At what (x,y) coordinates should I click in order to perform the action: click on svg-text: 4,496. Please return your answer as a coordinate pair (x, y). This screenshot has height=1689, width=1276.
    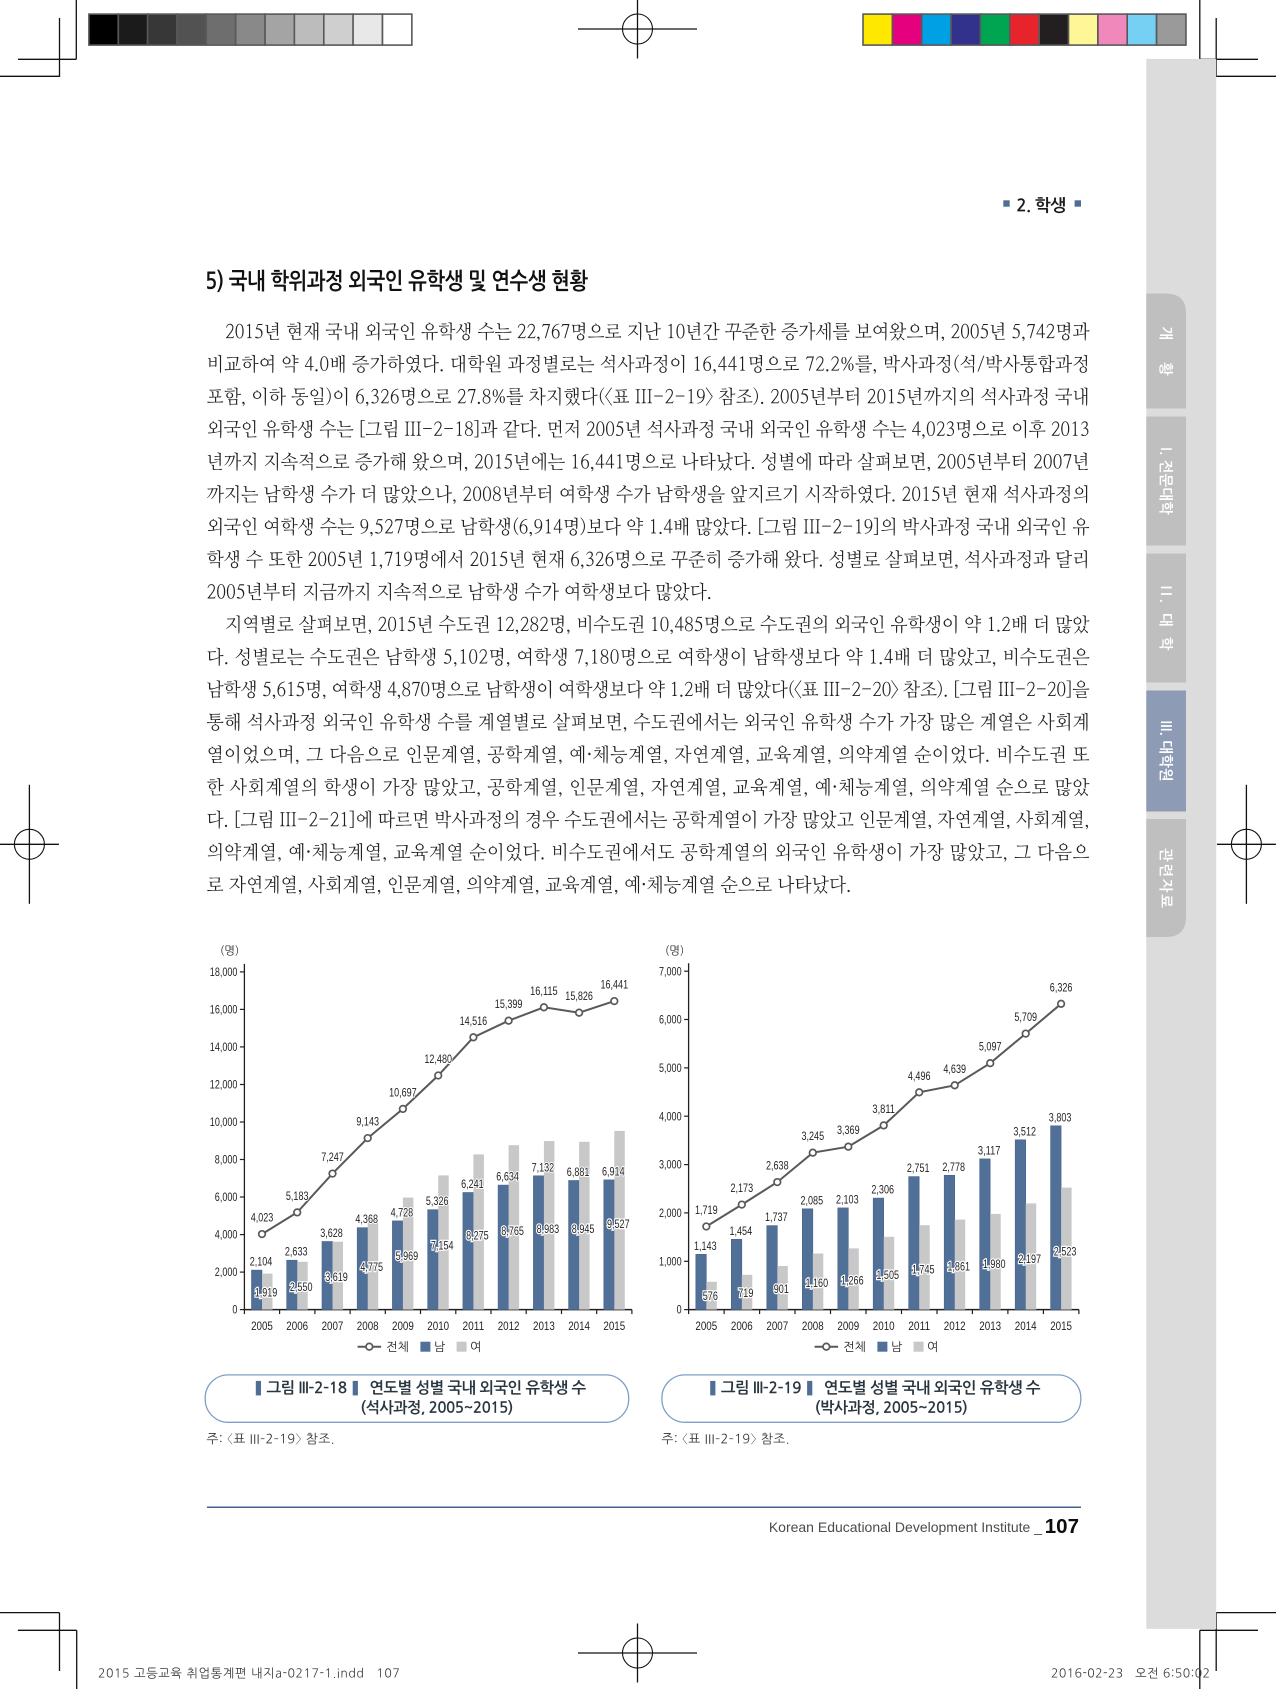
    Looking at the image, I should click on (919, 1077).